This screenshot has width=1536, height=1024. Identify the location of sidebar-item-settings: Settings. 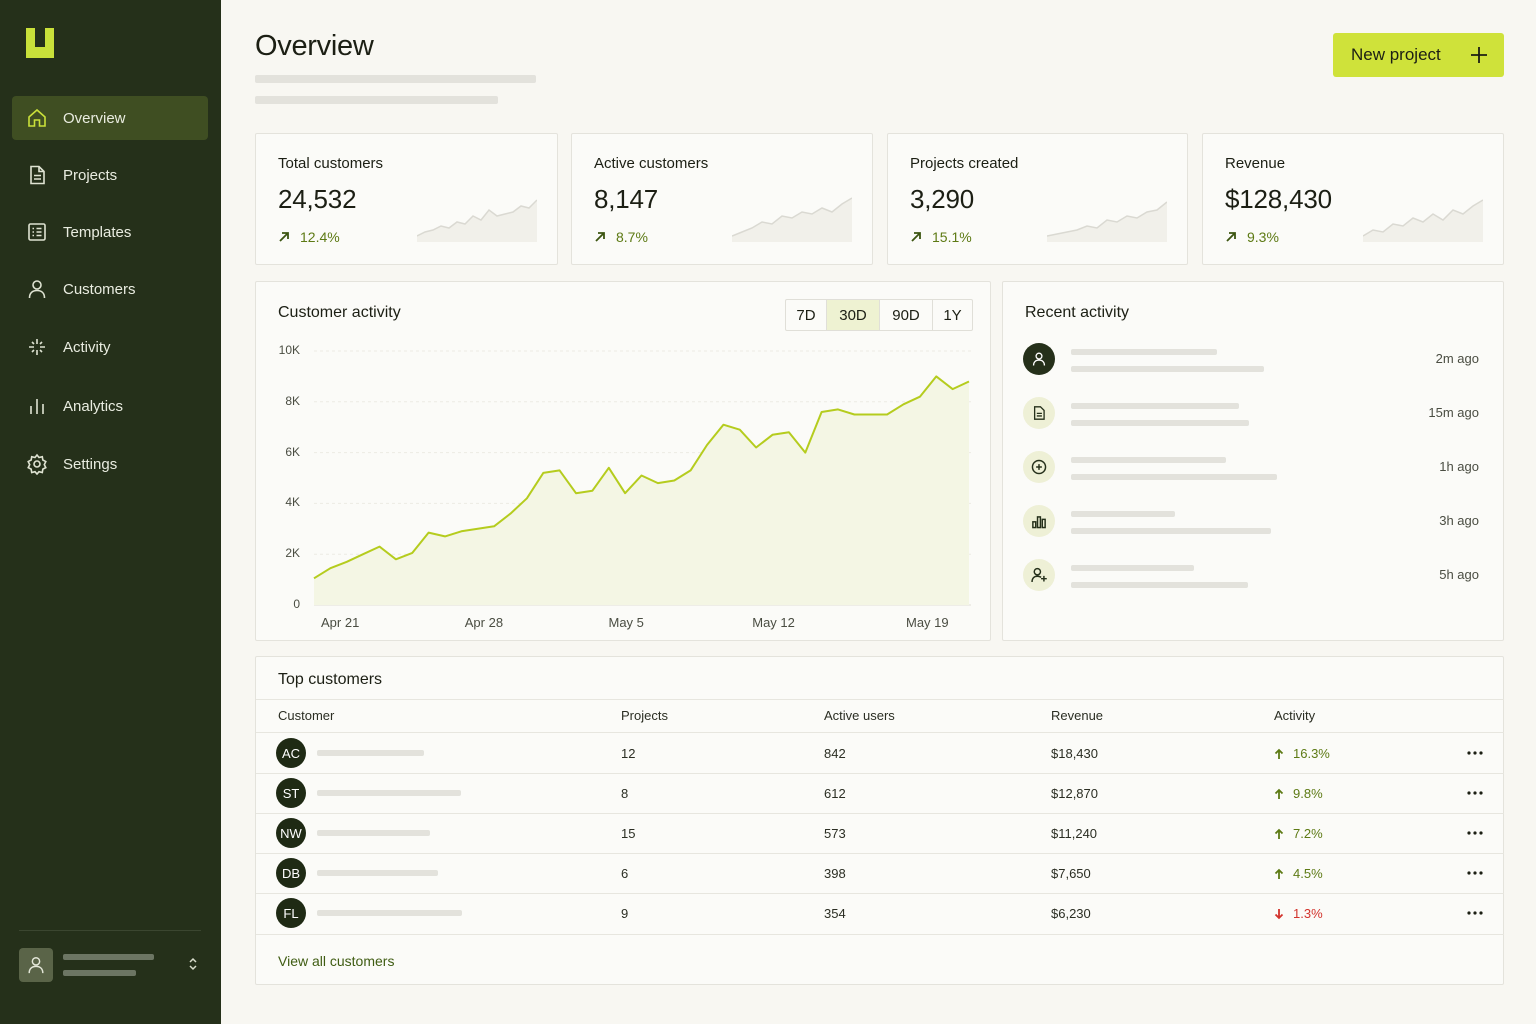
(110, 464).